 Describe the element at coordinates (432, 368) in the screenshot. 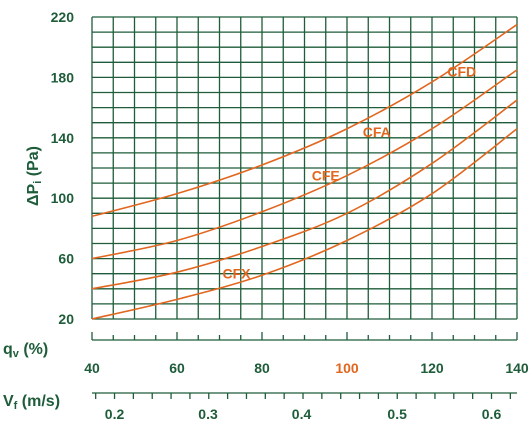

I see `qv-tick-label: 120` at that location.